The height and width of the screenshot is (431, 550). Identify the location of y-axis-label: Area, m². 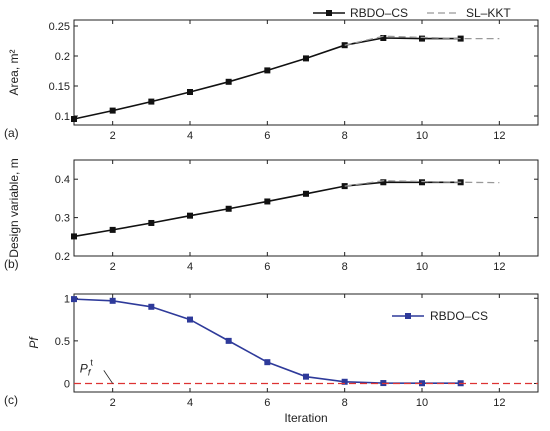
(14, 72).